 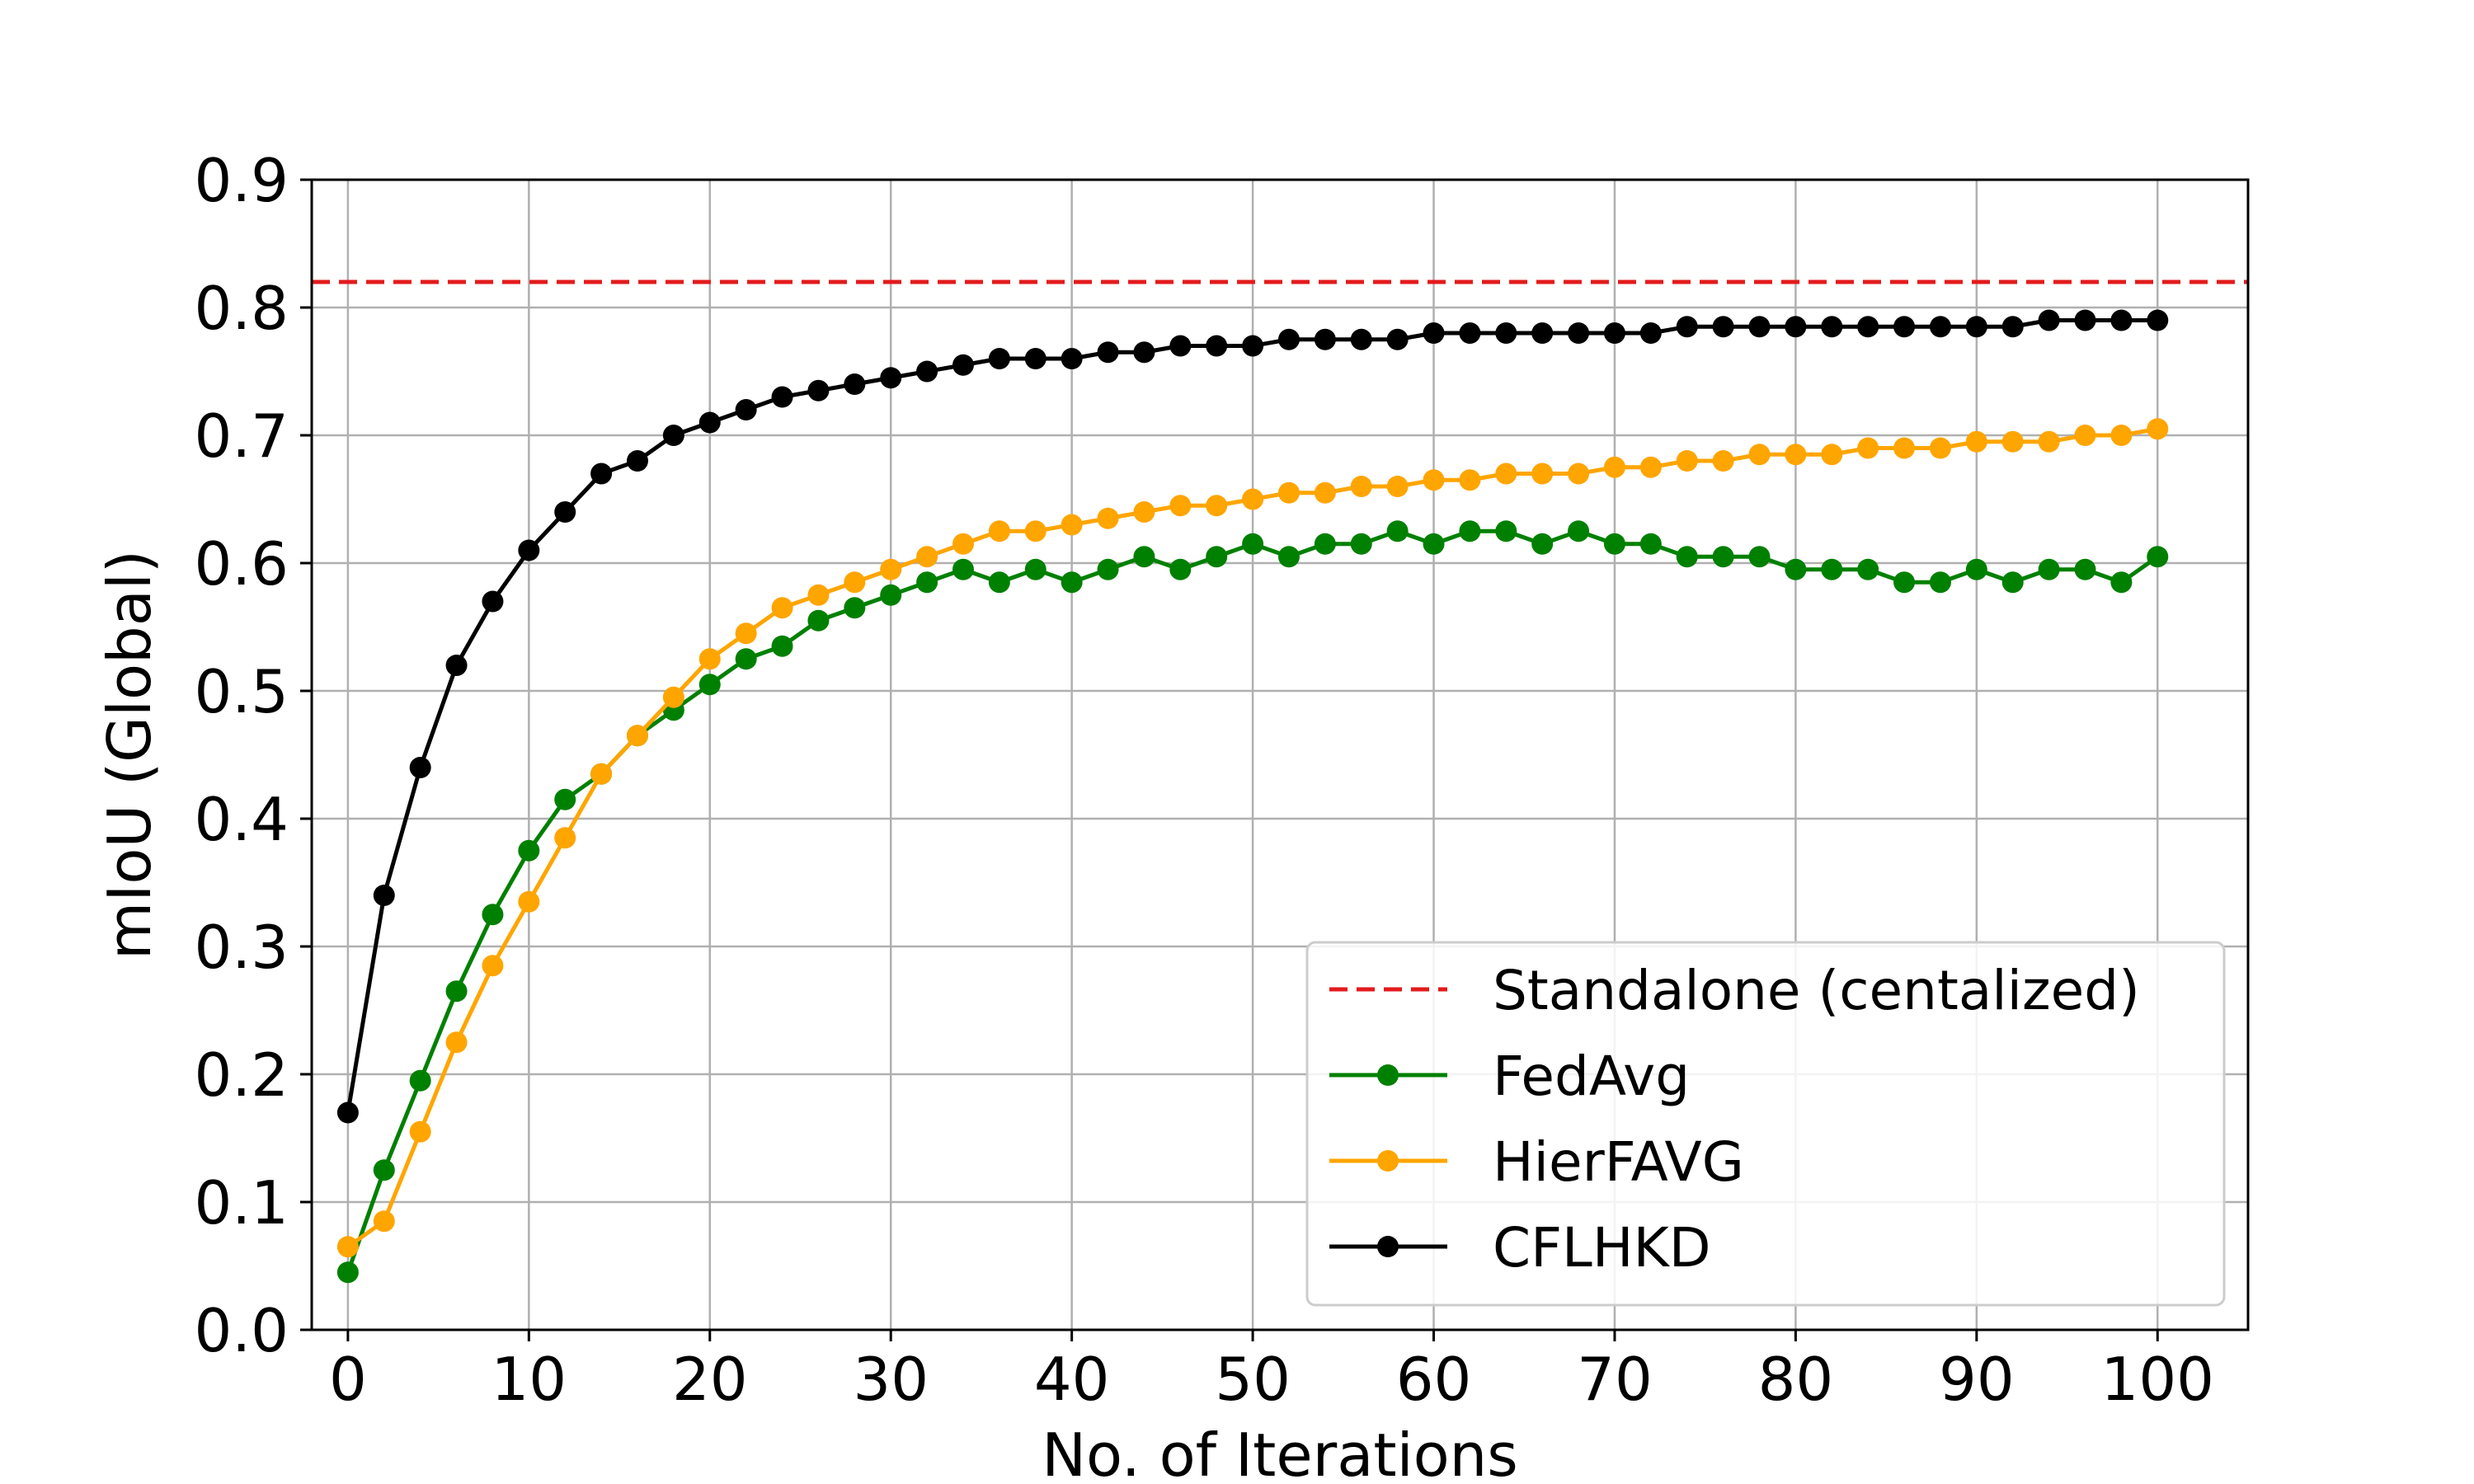 What do you see at coordinates (241, 180) in the screenshot?
I see `y-tick-label: 0.9` at bounding box center [241, 180].